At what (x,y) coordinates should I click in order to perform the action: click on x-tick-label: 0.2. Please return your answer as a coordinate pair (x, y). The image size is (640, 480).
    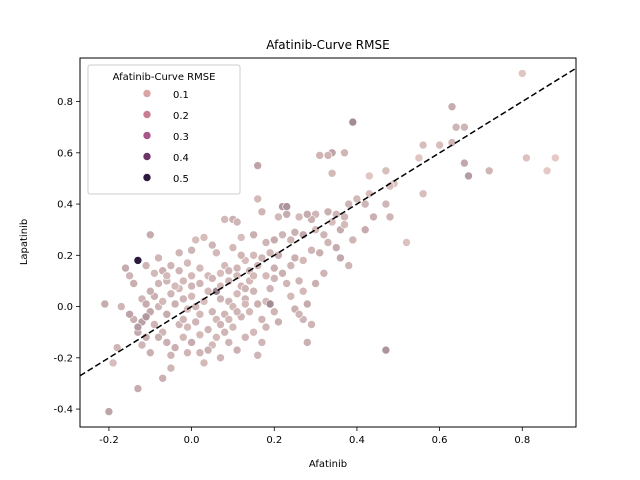
    Looking at the image, I should click on (274, 440).